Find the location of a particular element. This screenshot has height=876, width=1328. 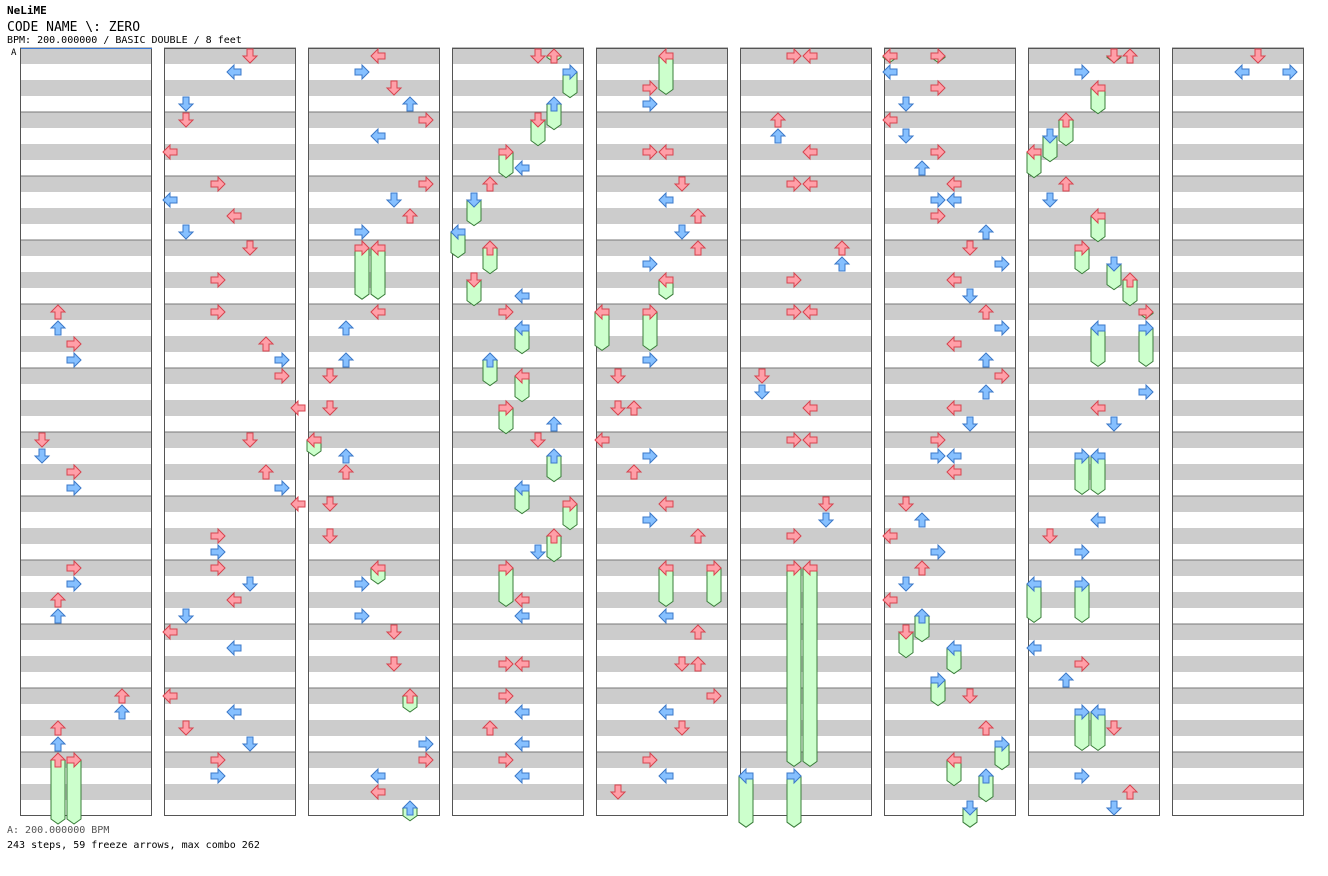

song-title: CODE NAME \: ZERO is located at coordinates (74, 27).